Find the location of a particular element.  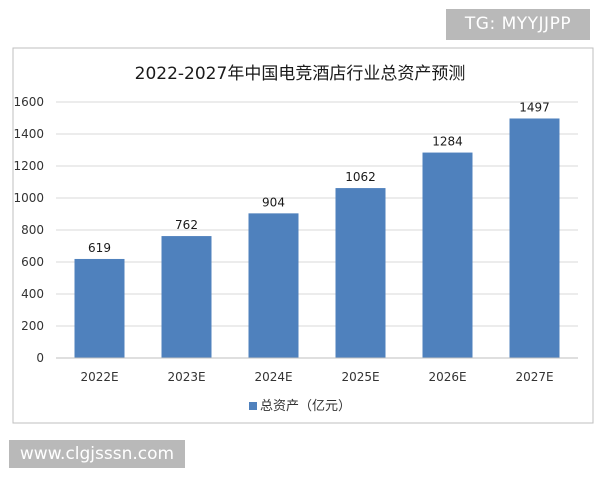

x-tick-label: 2023E is located at coordinates (186, 377).